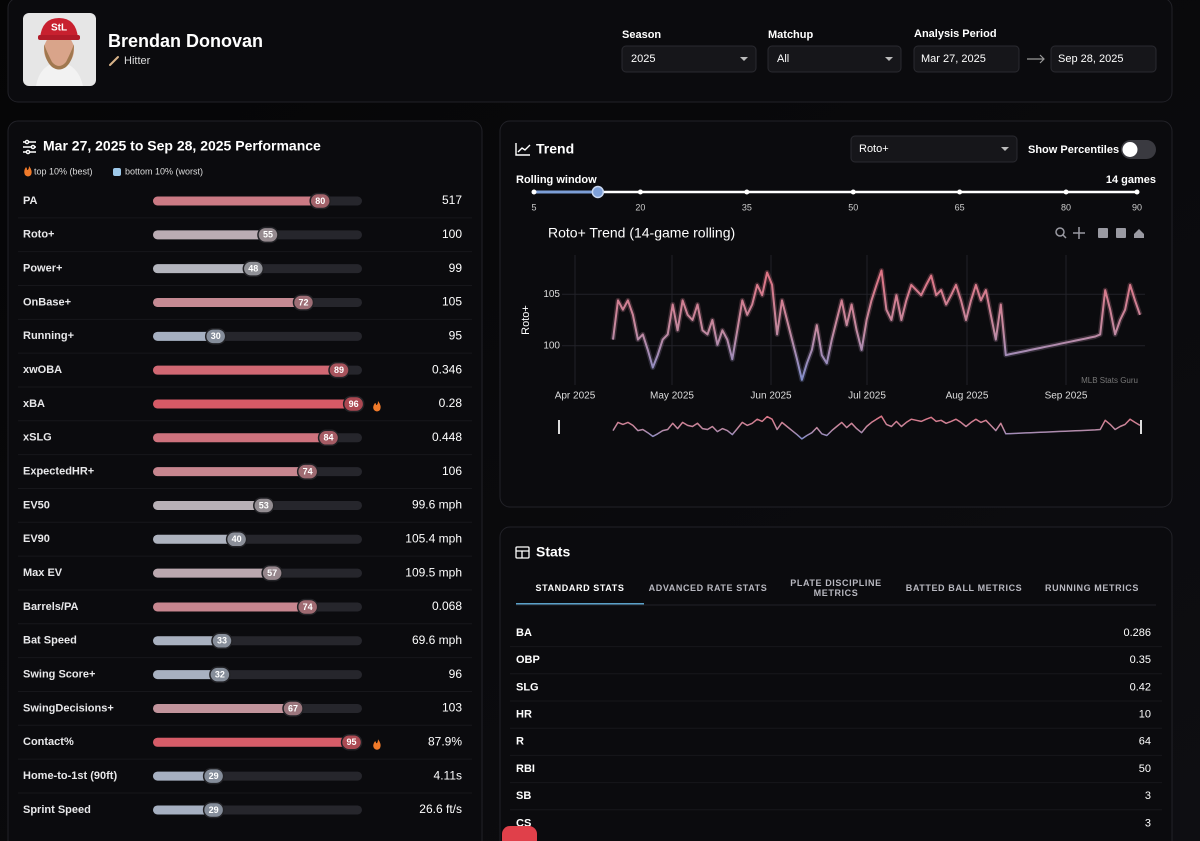 The image size is (1200, 841). What do you see at coordinates (524, 715) in the screenshot?
I see `stat-name: HR` at bounding box center [524, 715].